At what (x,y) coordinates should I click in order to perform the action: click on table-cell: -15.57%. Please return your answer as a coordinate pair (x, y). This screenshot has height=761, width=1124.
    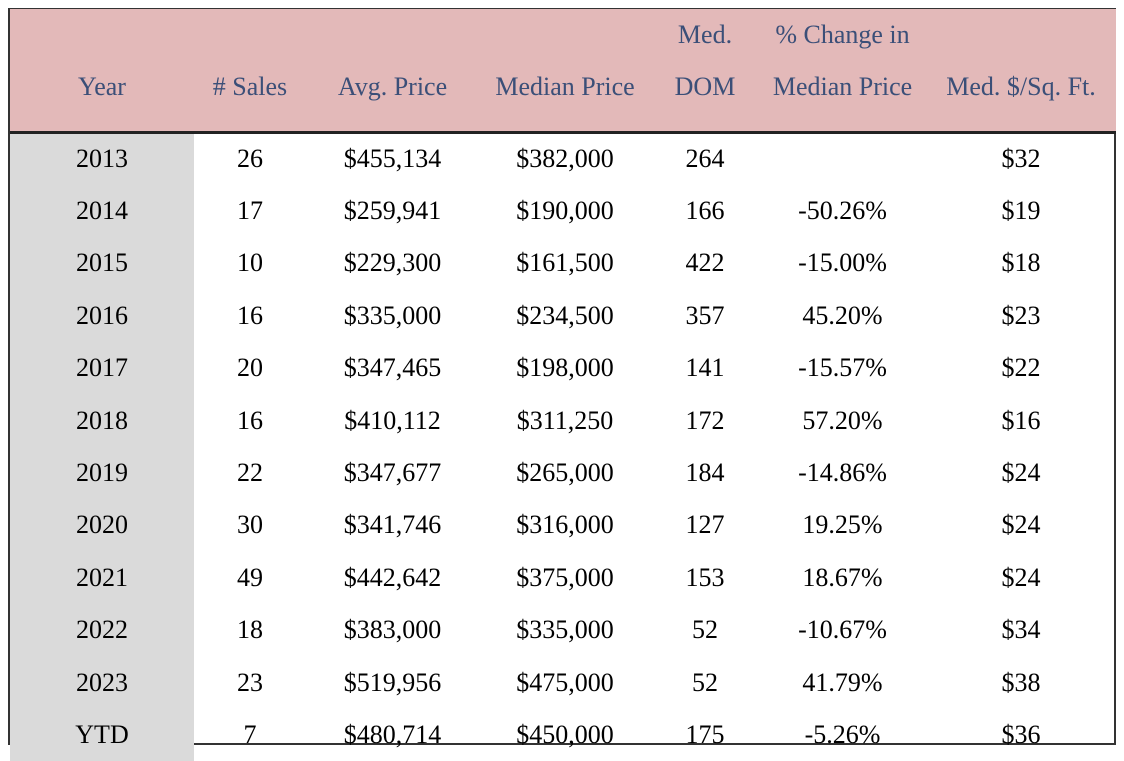
    Looking at the image, I should click on (842, 368).